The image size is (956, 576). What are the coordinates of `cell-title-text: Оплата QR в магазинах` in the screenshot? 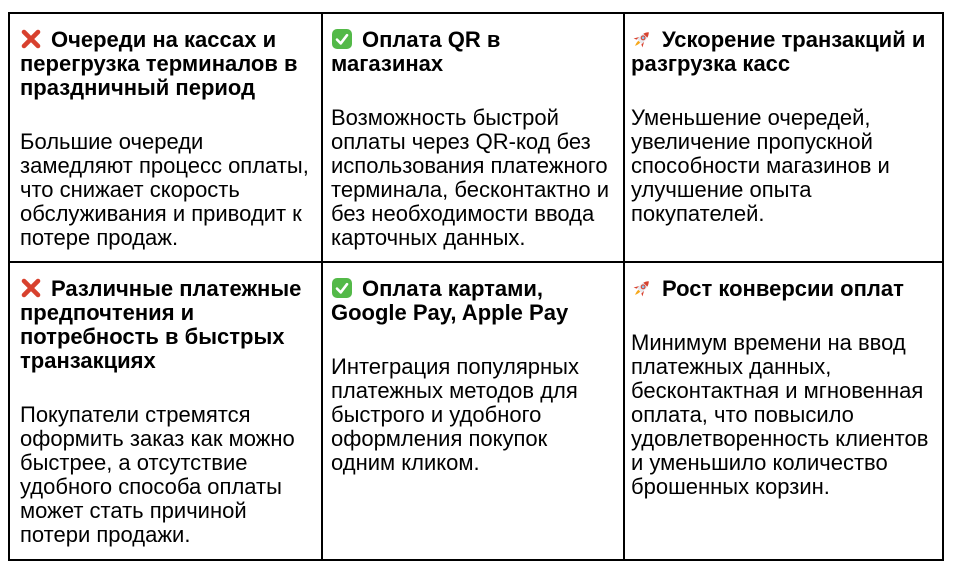 It's located at (416, 51).